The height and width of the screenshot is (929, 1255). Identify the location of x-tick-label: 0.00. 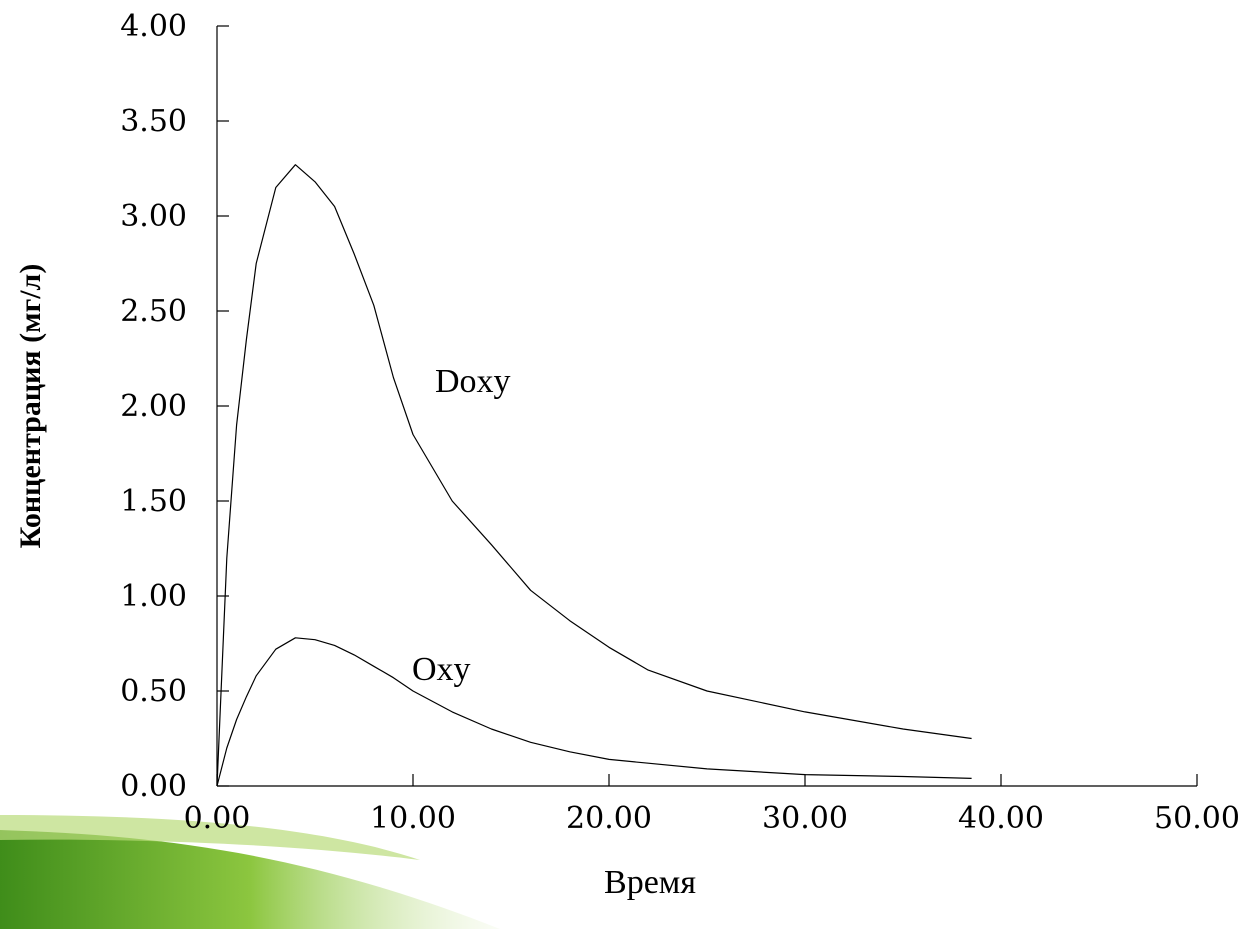
(217, 818).